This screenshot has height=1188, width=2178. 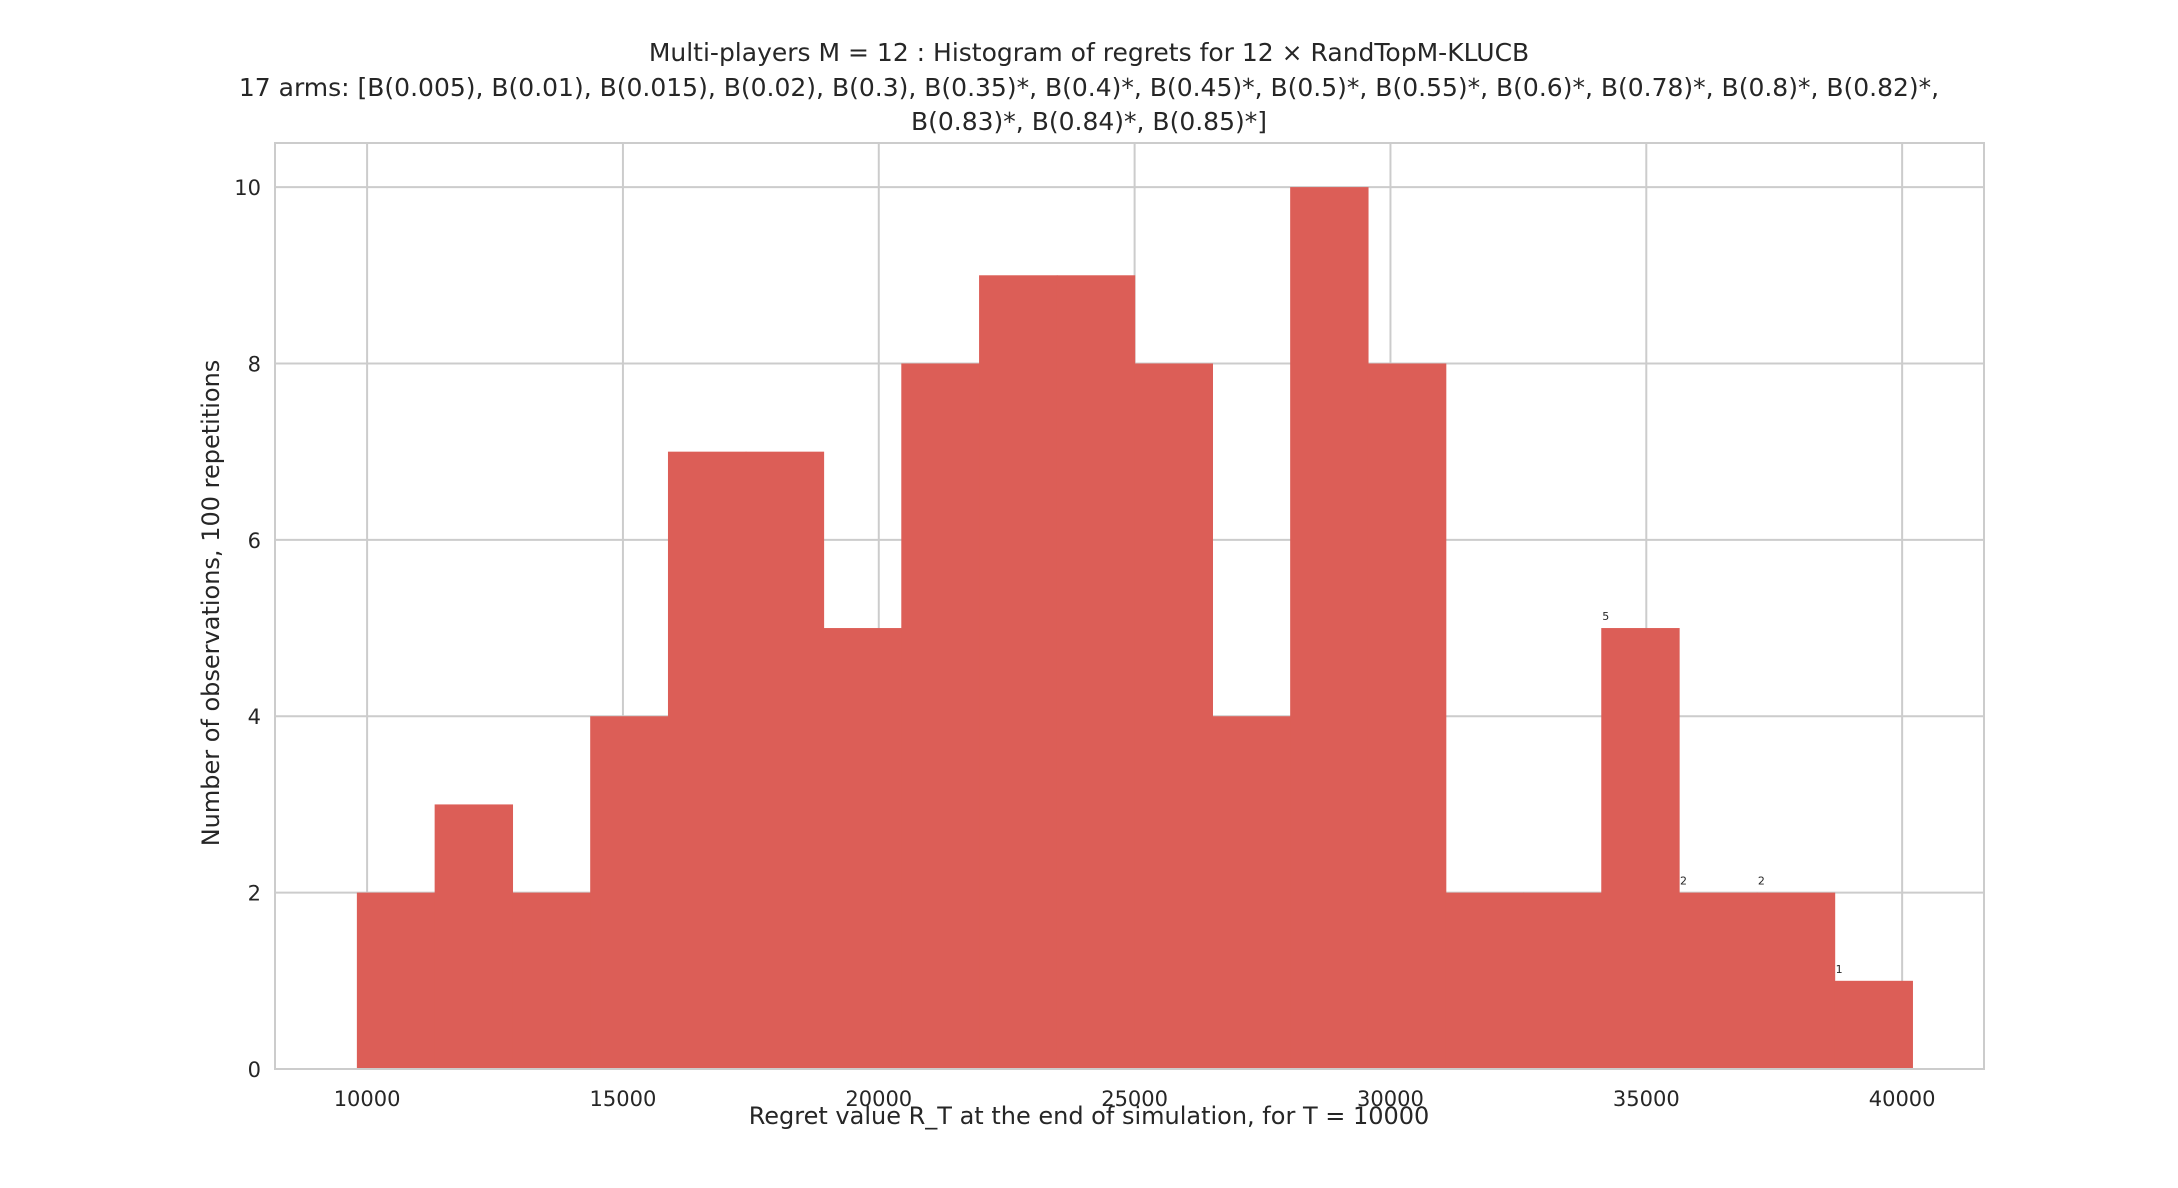 I want to click on y-axis-label: Number of observations, 100 repetitions, so click(x=211, y=603).